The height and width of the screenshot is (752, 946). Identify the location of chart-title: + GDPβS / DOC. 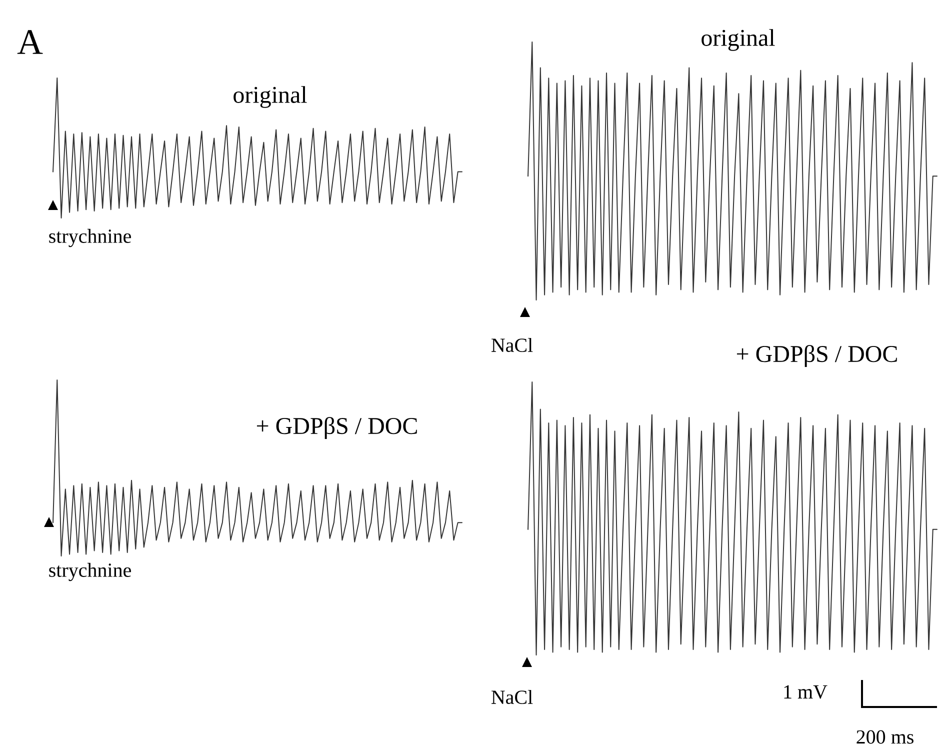
(816, 356).